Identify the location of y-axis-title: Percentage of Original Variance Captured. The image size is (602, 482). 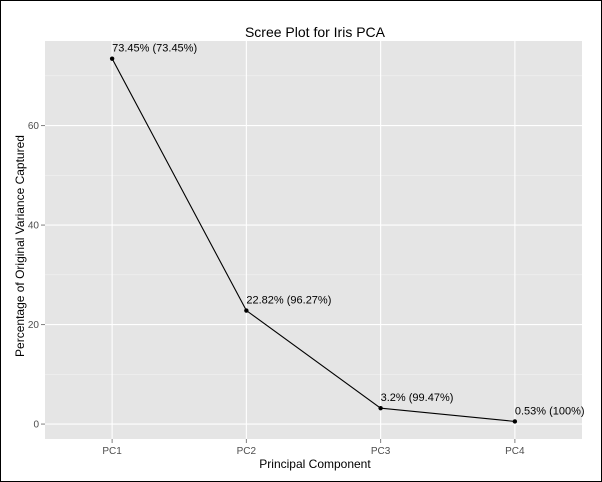
(20, 246).